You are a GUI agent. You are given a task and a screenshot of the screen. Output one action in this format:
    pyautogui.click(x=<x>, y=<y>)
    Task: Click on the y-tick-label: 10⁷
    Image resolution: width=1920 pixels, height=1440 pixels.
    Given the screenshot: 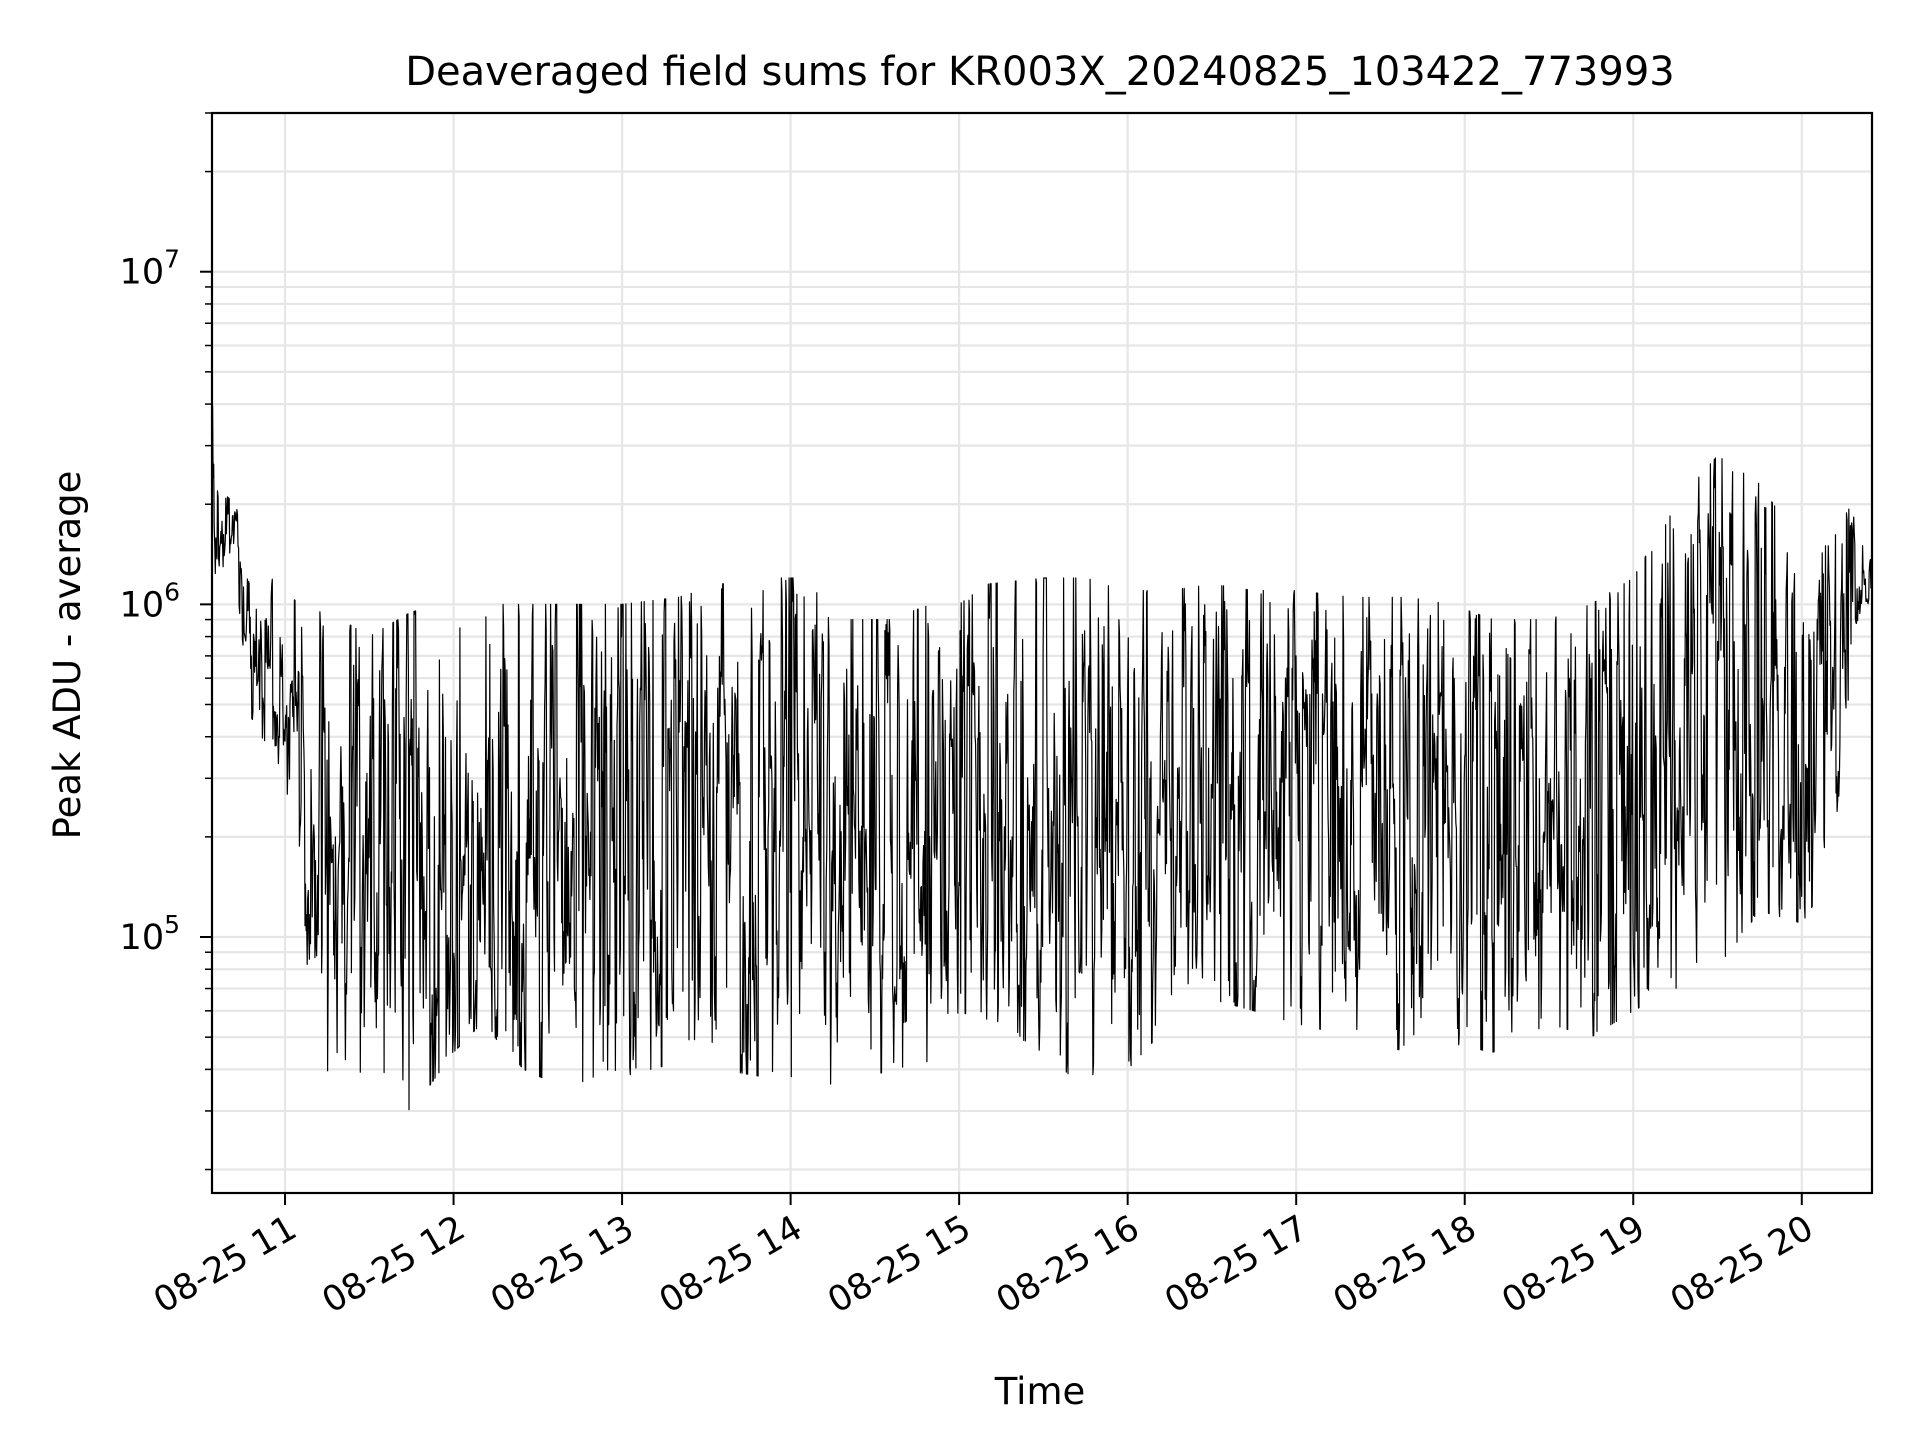 What is the action you would take?
    pyautogui.click(x=150, y=269)
    